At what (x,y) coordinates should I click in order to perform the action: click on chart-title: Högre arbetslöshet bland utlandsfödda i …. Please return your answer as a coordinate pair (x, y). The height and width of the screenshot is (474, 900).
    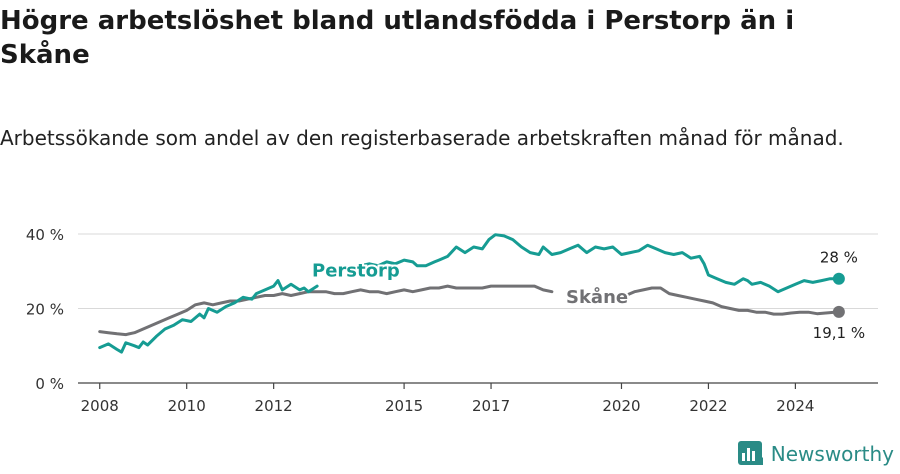
    Looking at the image, I should click on (397, 38).